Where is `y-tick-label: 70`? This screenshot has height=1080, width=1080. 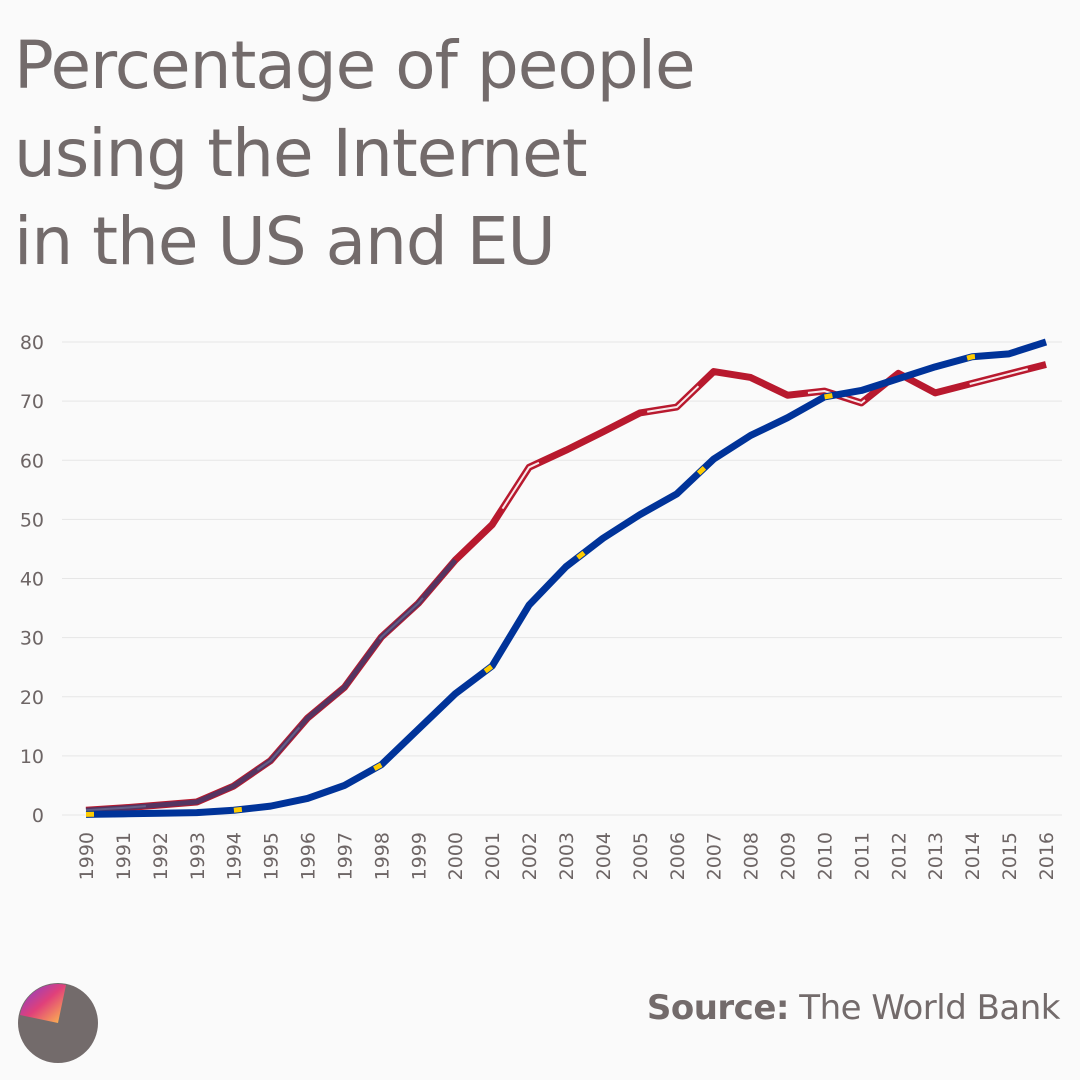 y-tick-label: 70 is located at coordinates (32, 402).